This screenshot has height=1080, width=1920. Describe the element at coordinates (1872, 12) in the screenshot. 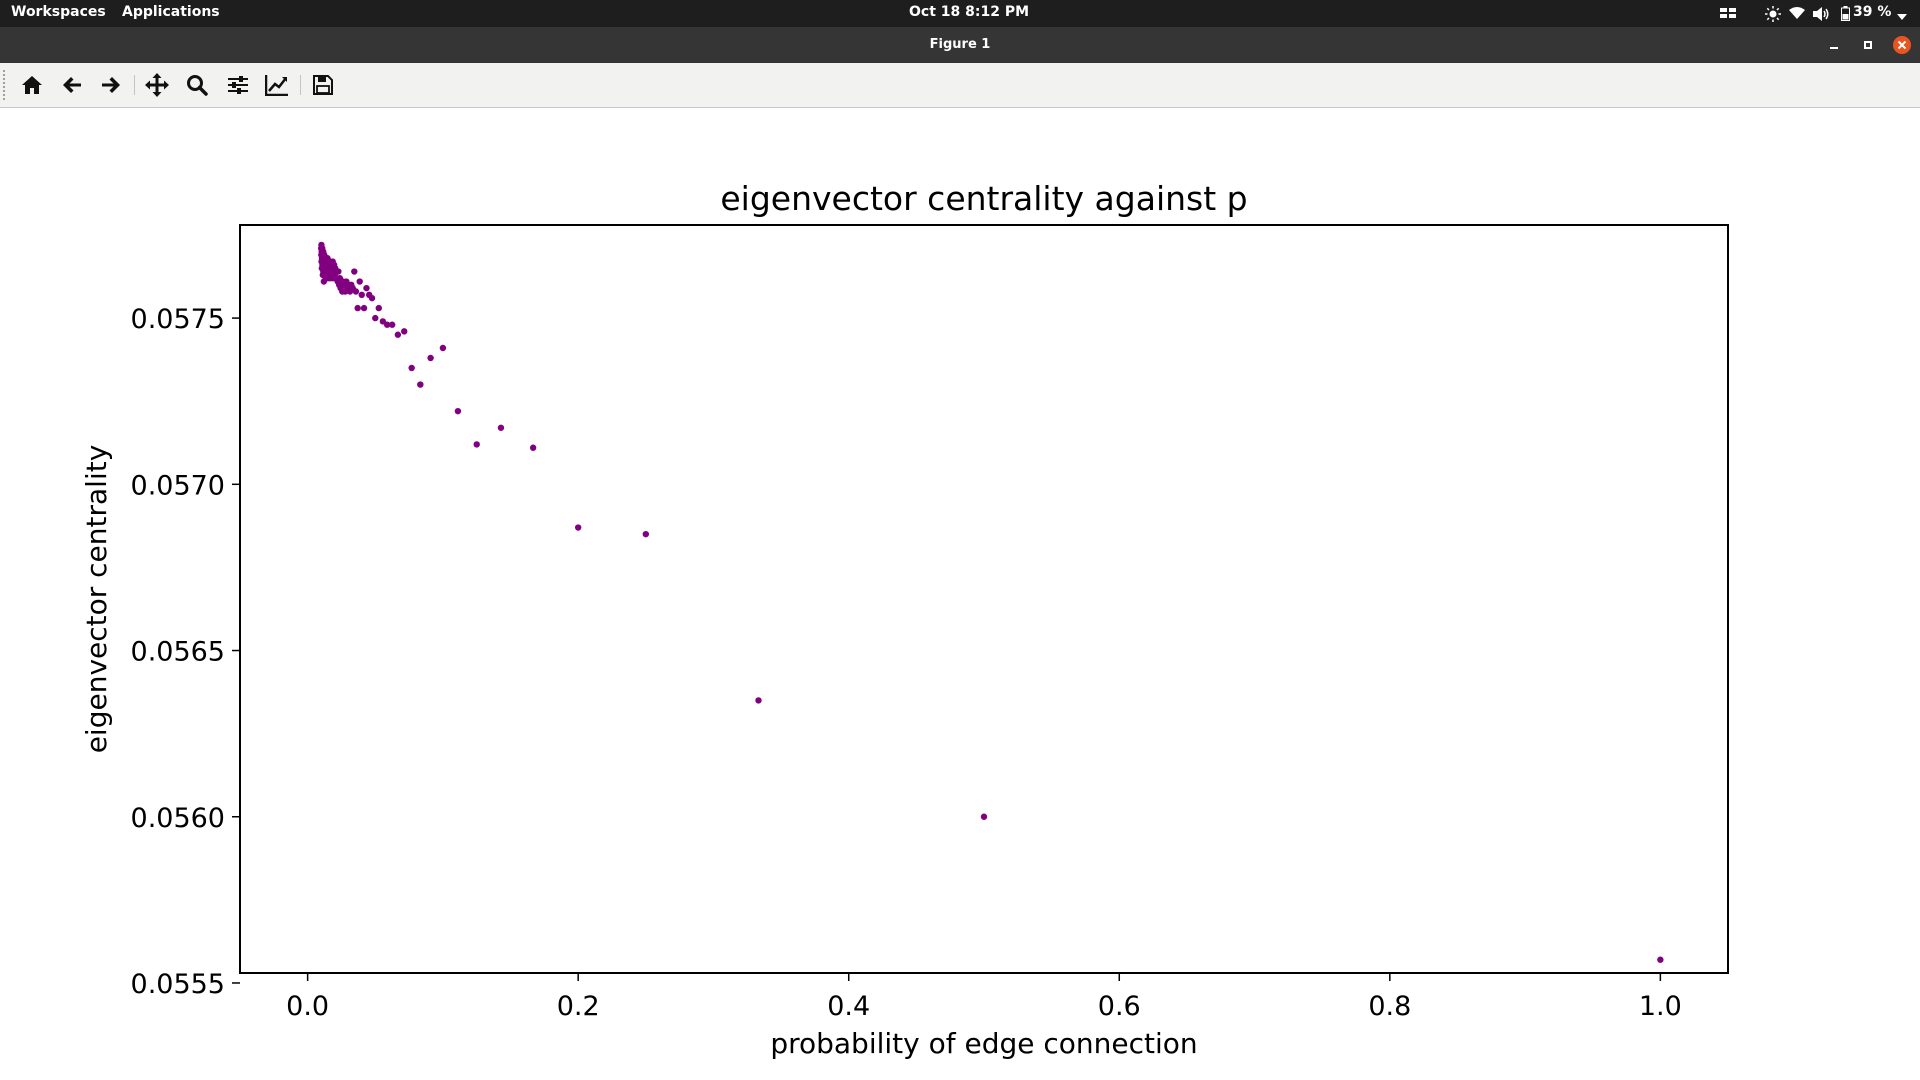

I see `battery-percentage: 39 %` at that location.